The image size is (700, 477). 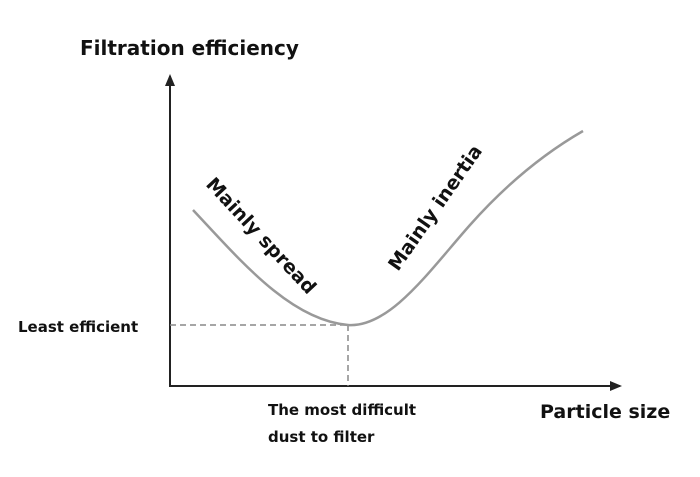 What do you see at coordinates (605, 412) in the screenshot?
I see `x-axis-label: Particle size` at bounding box center [605, 412].